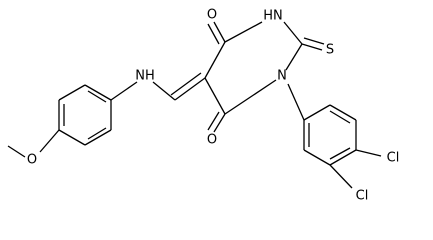  Describe the element at coordinates (330, 50) in the screenshot. I see `atom-label: S` at that location.